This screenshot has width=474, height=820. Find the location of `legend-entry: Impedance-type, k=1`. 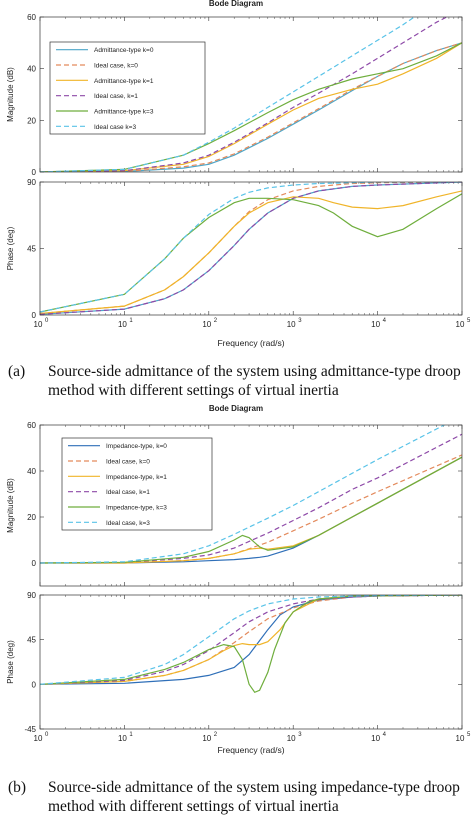

legend-entry: Impedance-type, k=1 is located at coordinates (136, 477).